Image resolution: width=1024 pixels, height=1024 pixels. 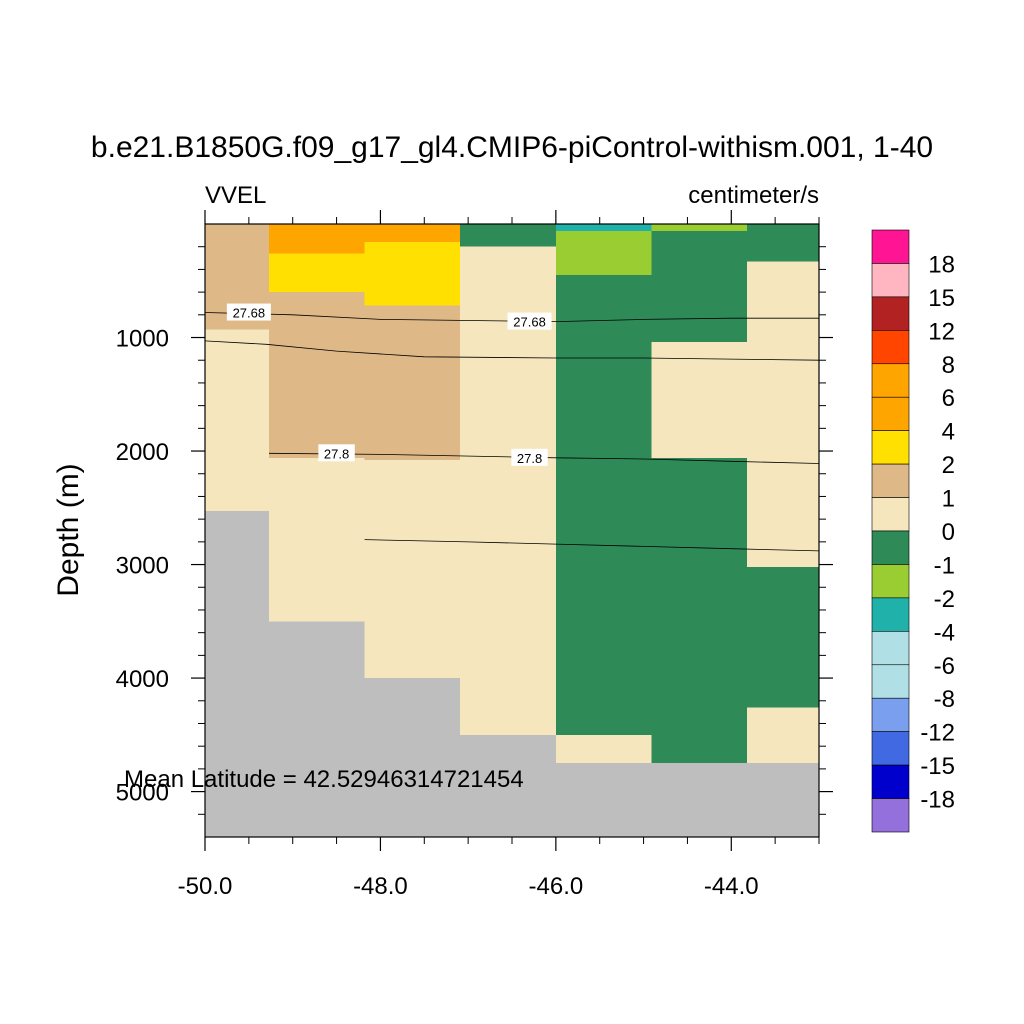 I want to click on colorbar-label-15: -15, so click(x=937, y=766).